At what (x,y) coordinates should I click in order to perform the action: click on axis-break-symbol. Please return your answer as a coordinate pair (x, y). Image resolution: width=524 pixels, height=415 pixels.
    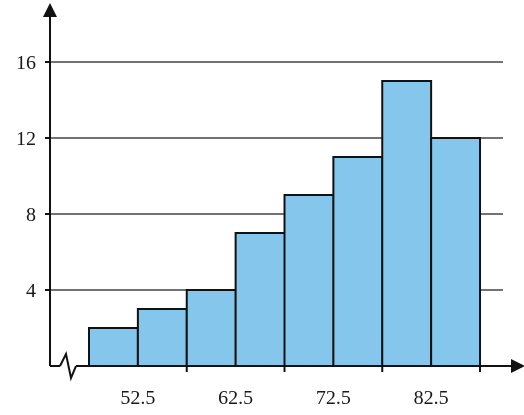
    Looking at the image, I should click on (68, 366).